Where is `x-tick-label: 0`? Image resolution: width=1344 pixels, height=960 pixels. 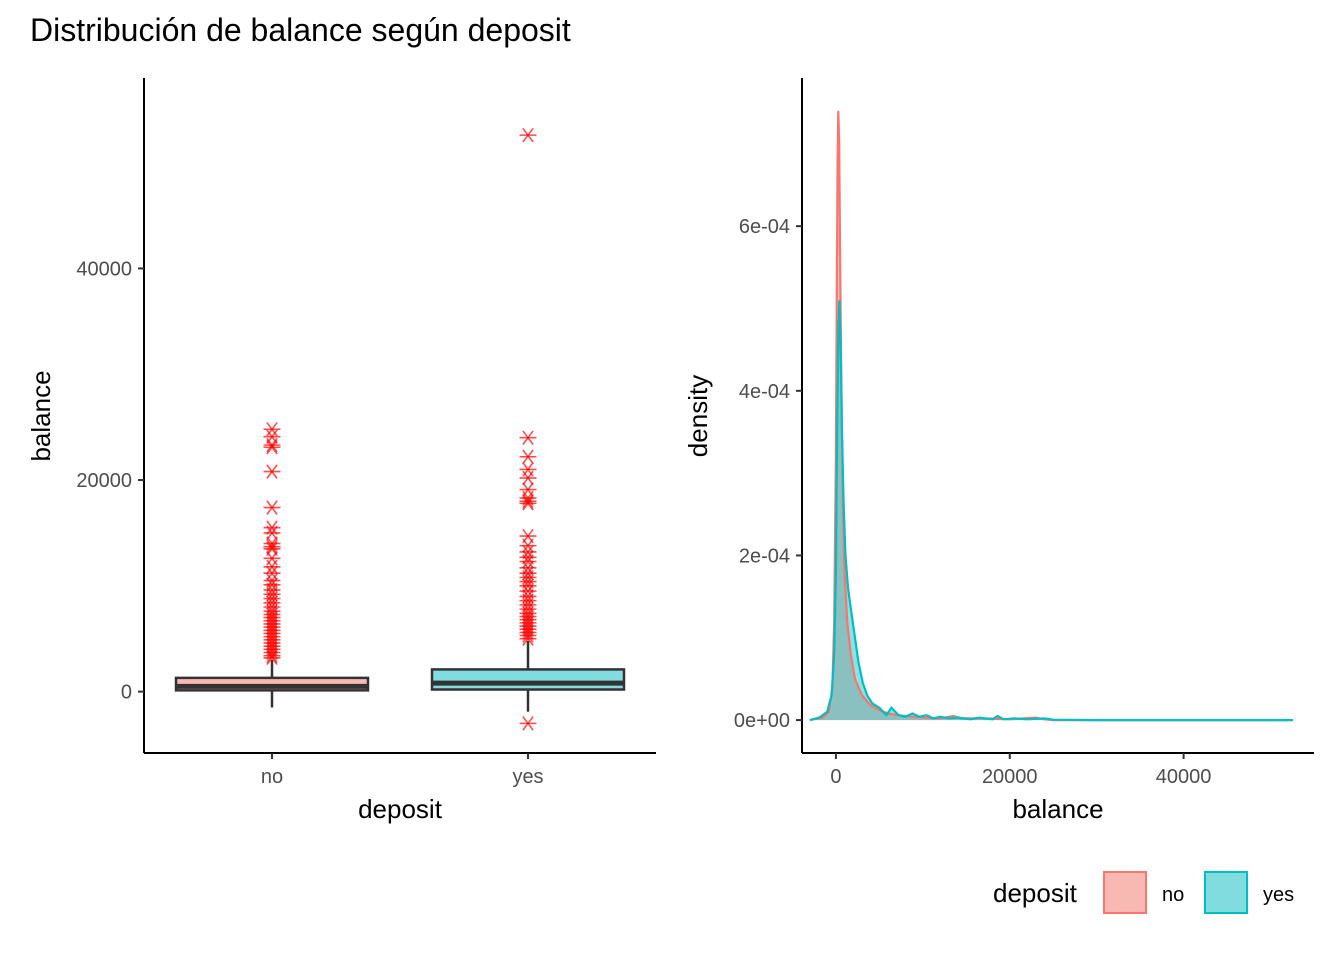 x-tick-label: 0 is located at coordinates (835, 777).